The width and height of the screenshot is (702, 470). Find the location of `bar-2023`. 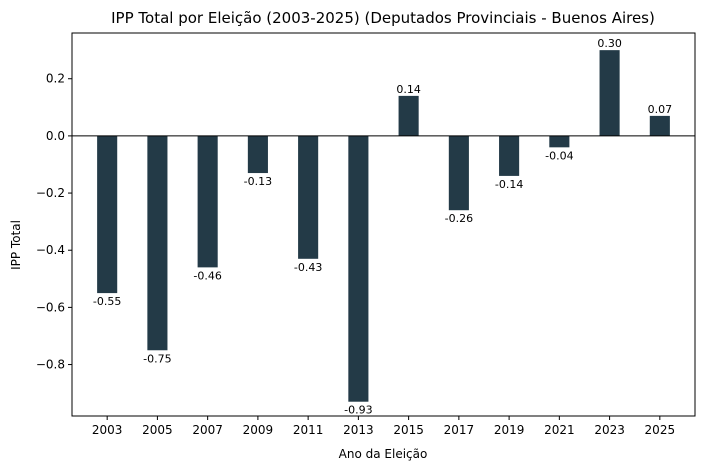

bar-2023 is located at coordinates (609, 93).